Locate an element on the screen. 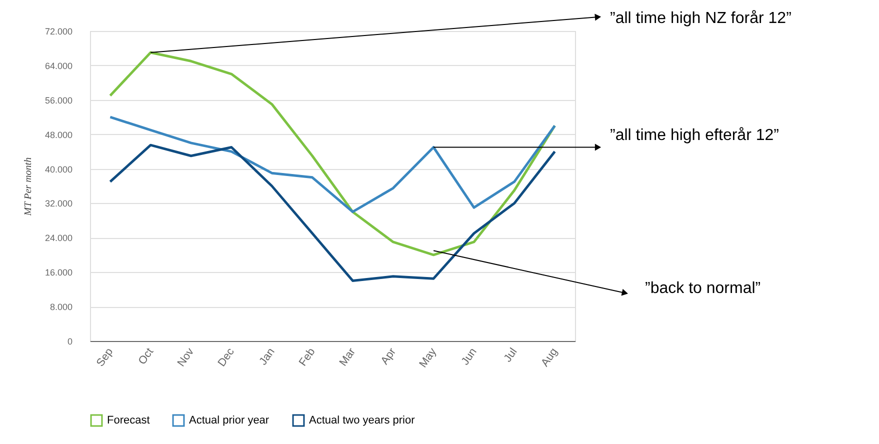  y-tick-label: 0 is located at coordinates (69, 341).